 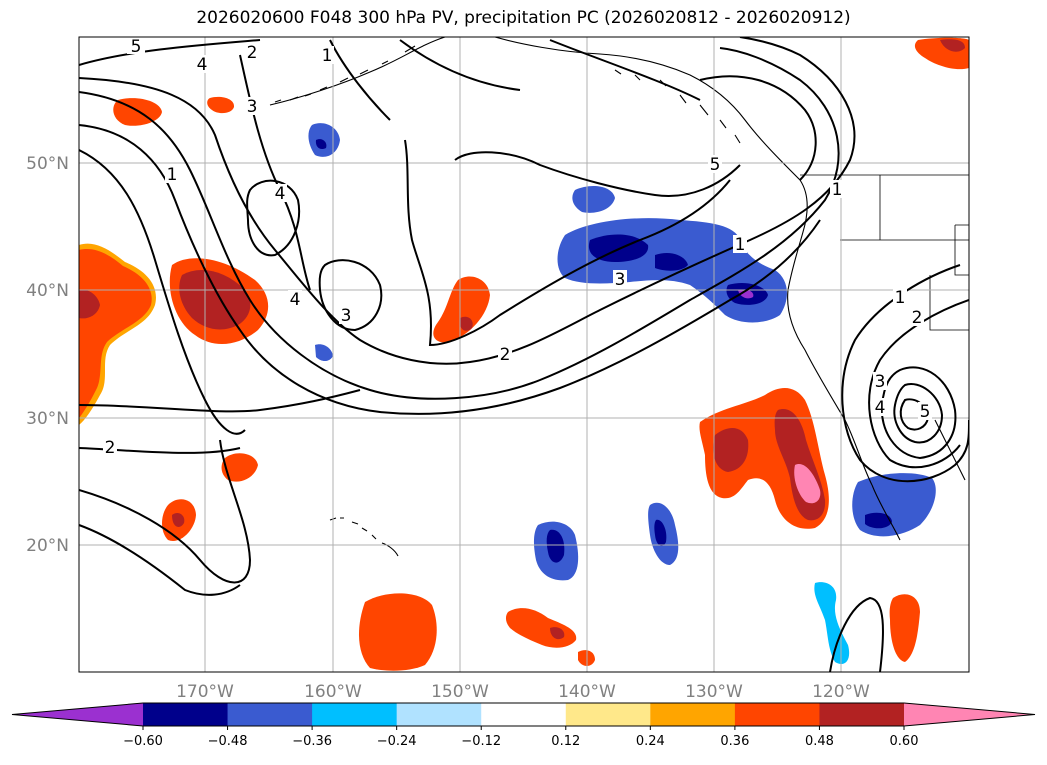 I want to click on colorbar-tick-label: −0.60, so click(x=143, y=741).